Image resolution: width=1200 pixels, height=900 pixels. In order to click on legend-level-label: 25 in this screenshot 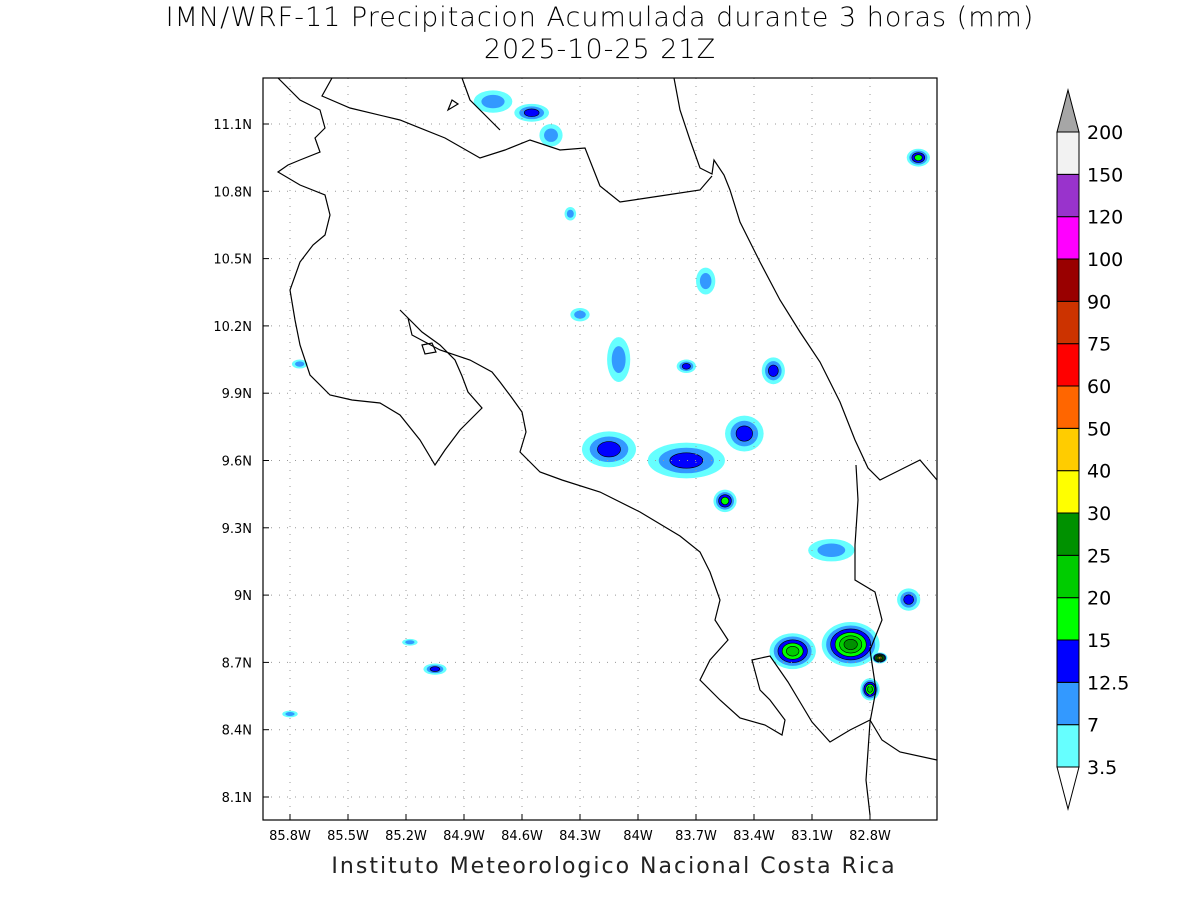, I will do `click(1099, 556)`.